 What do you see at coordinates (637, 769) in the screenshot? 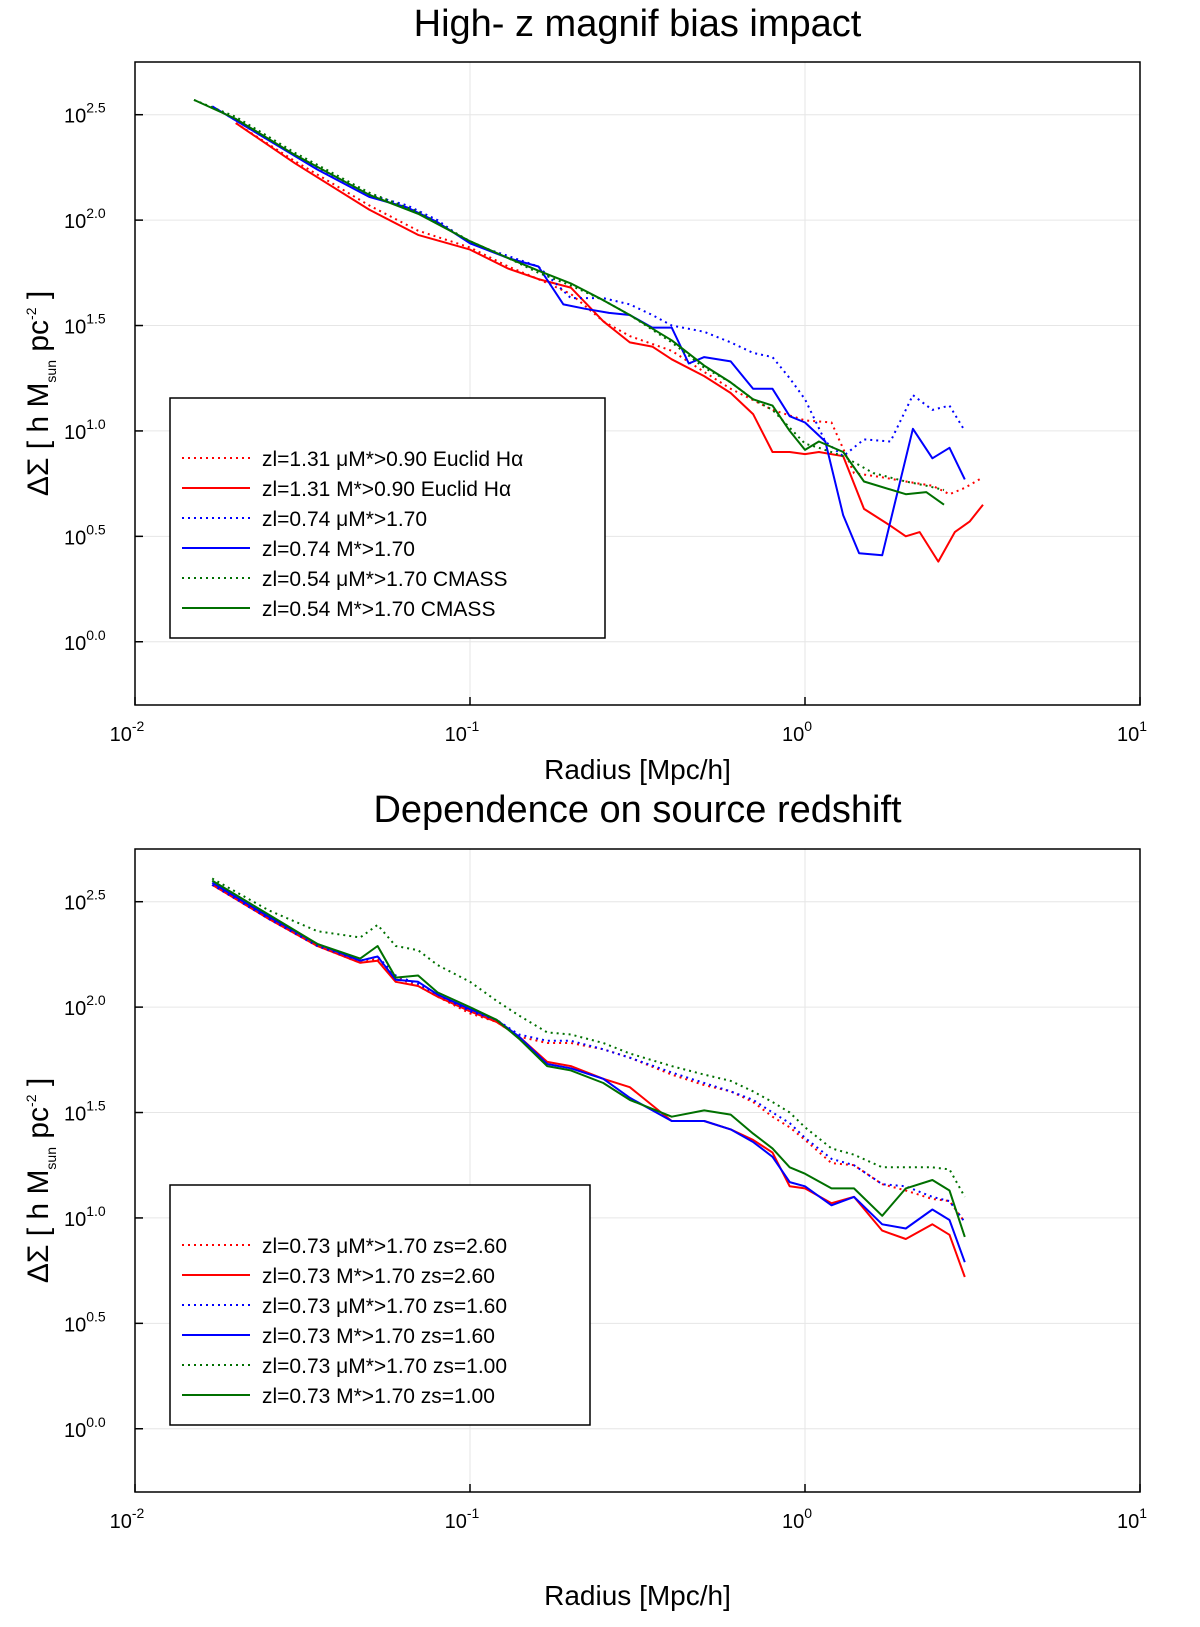
I see `chart1-xlabel: Radius [Mpc/h]` at bounding box center [637, 769].